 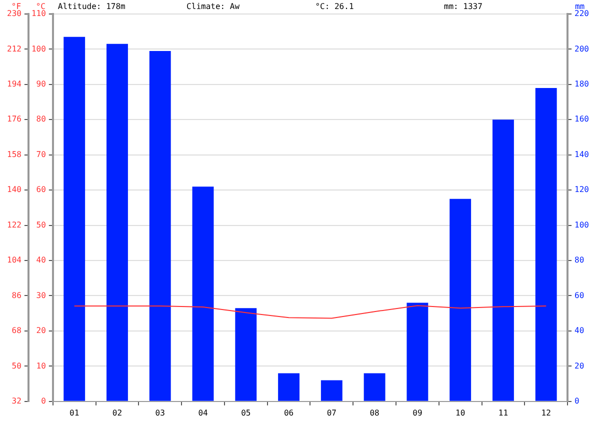 What do you see at coordinates (41, 225) in the screenshot?
I see `y-tick-label: 50` at bounding box center [41, 225].